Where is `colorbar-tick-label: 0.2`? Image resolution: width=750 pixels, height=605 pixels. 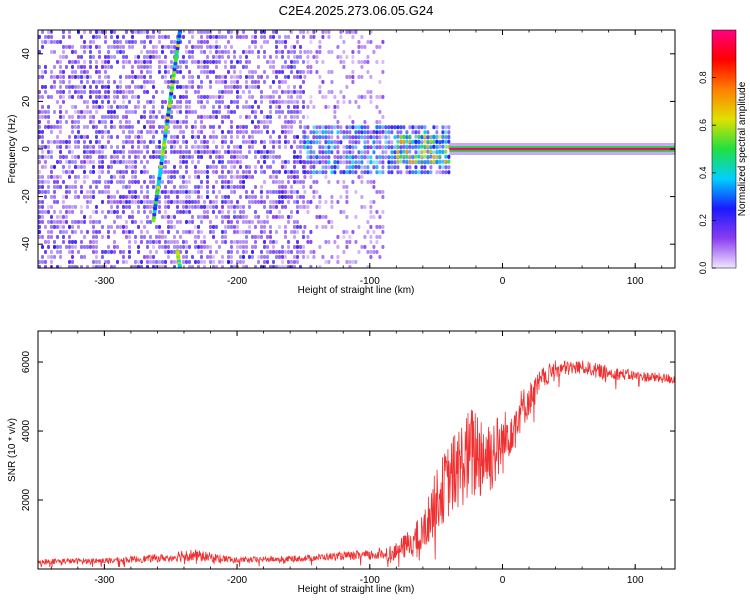 colorbar-tick-label: 0.2 is located at coordinates (703, 220).